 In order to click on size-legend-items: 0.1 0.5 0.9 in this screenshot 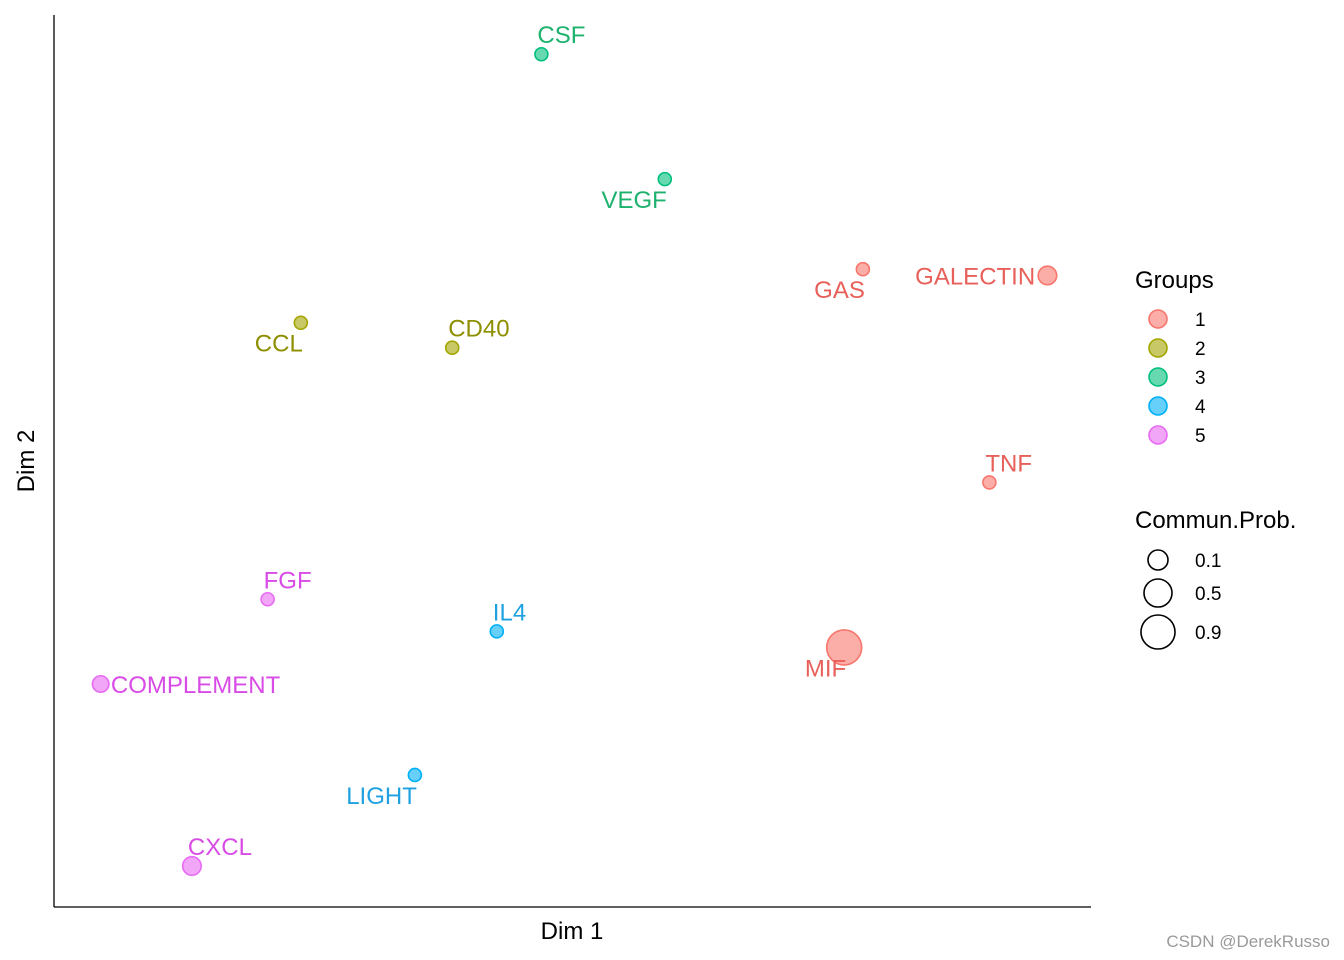, I will do `click(1180, 599)`.